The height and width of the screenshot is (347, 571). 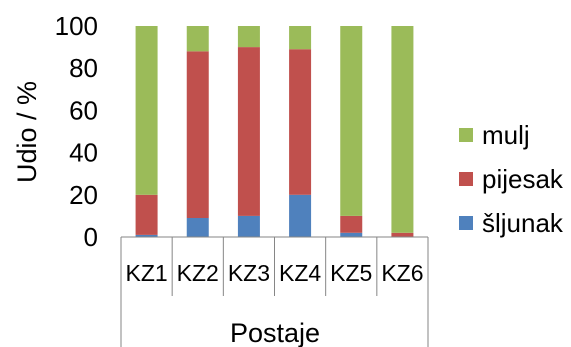 I want to click on bar-segment-pijesak-KZ3, so click(x=248, y=131).